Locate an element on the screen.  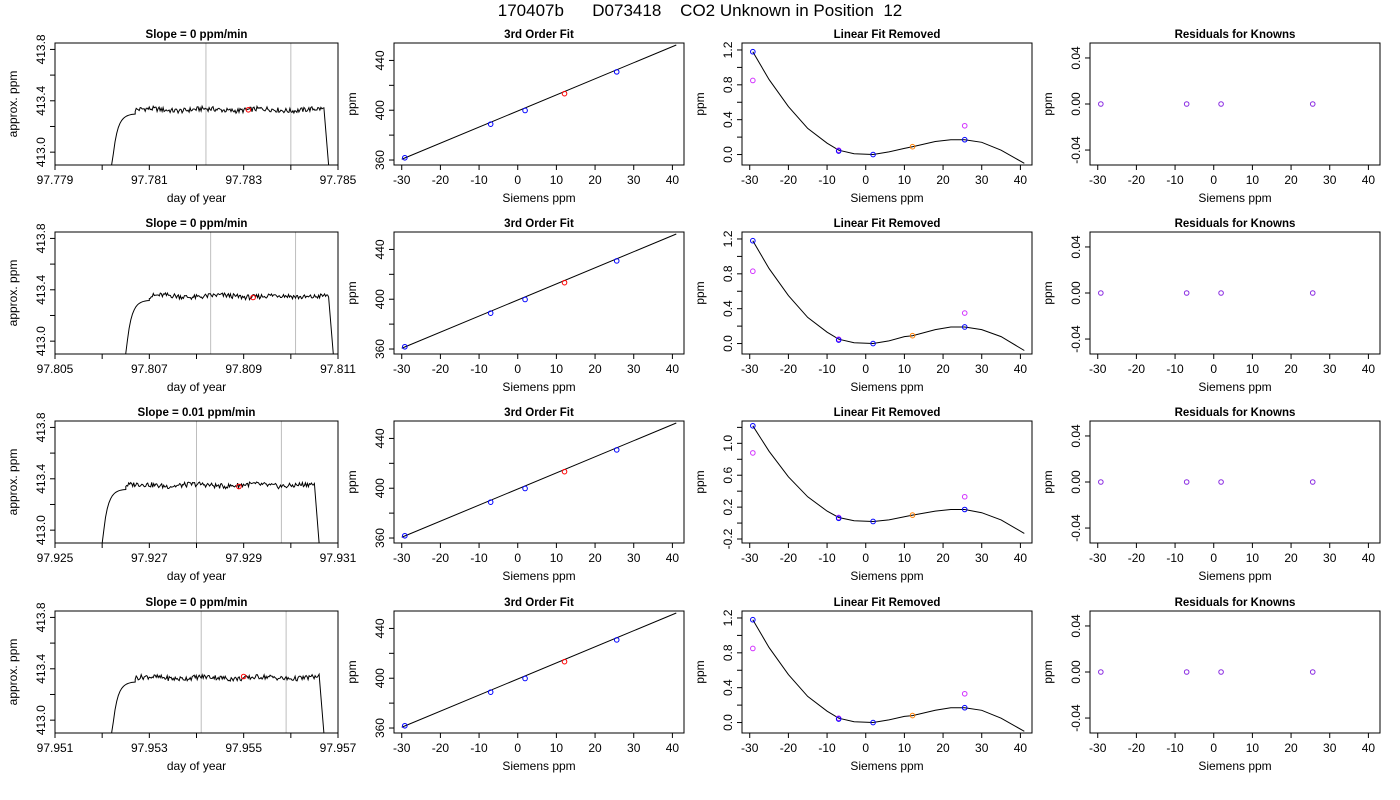
linear-3-curve is located at coordinates (888, 479).